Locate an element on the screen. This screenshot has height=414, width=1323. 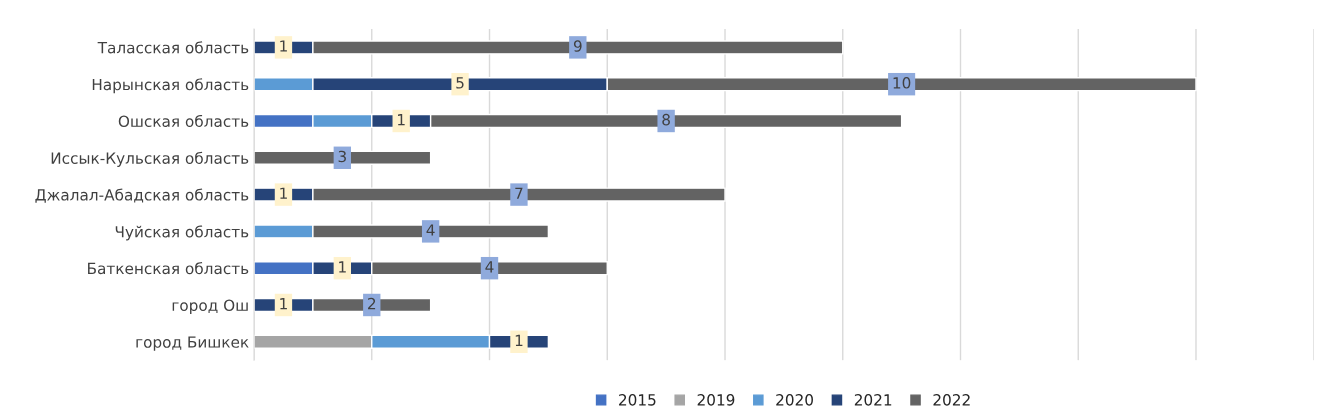
data-label: 8 is located at coordinates (666, 119).